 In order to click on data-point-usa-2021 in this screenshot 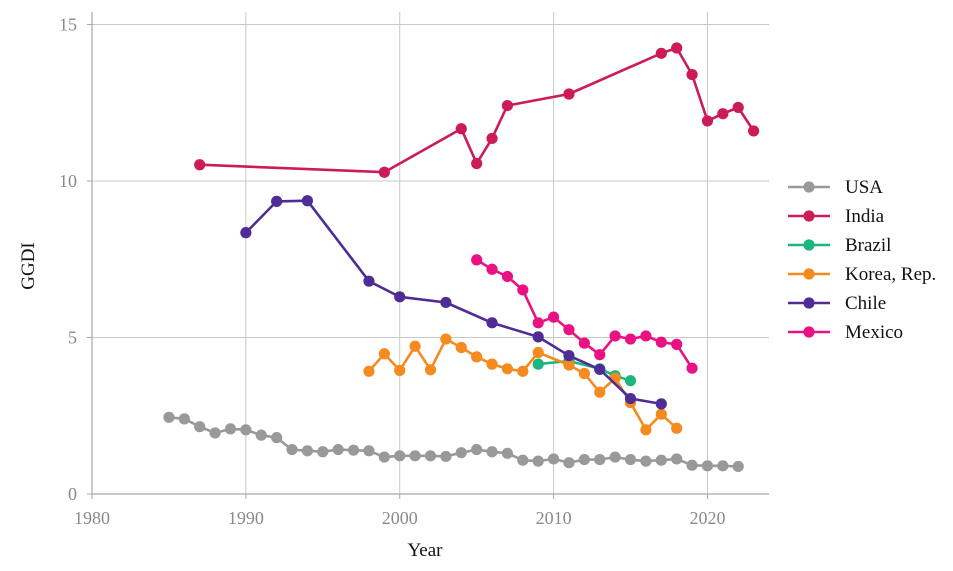, I will do `click(723, 466)`.